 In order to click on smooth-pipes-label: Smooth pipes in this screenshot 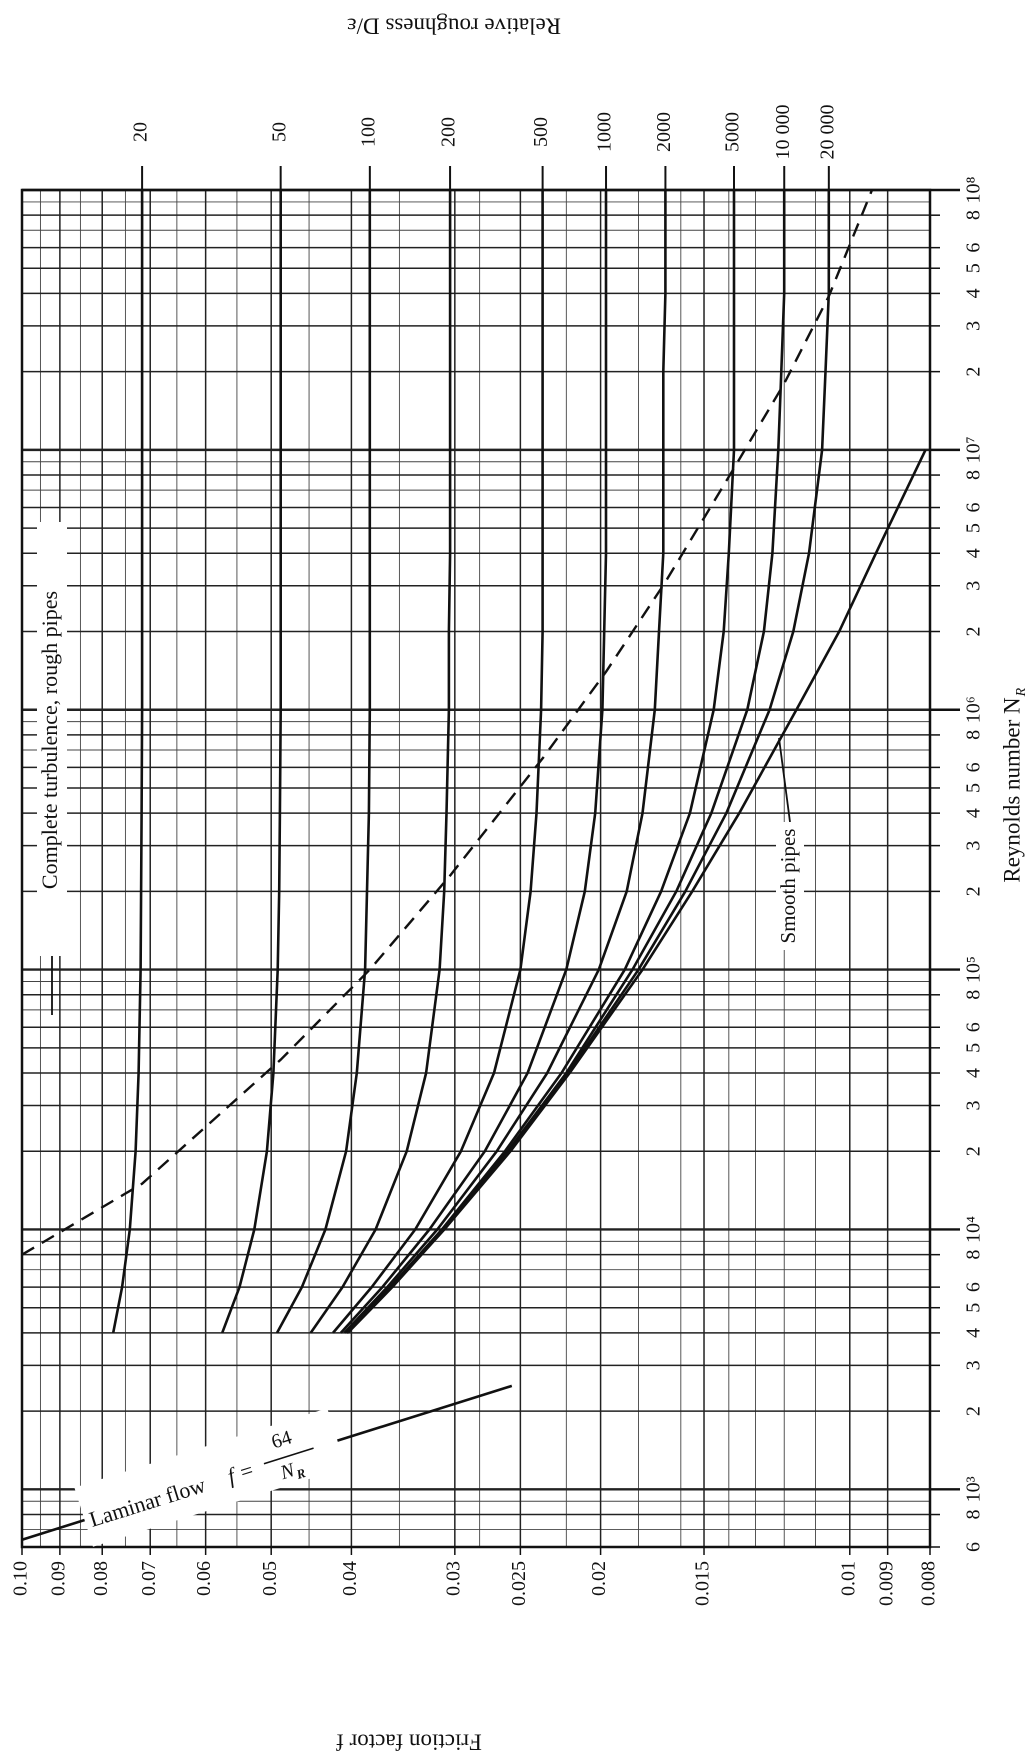, I will do `click(788, 886)`.